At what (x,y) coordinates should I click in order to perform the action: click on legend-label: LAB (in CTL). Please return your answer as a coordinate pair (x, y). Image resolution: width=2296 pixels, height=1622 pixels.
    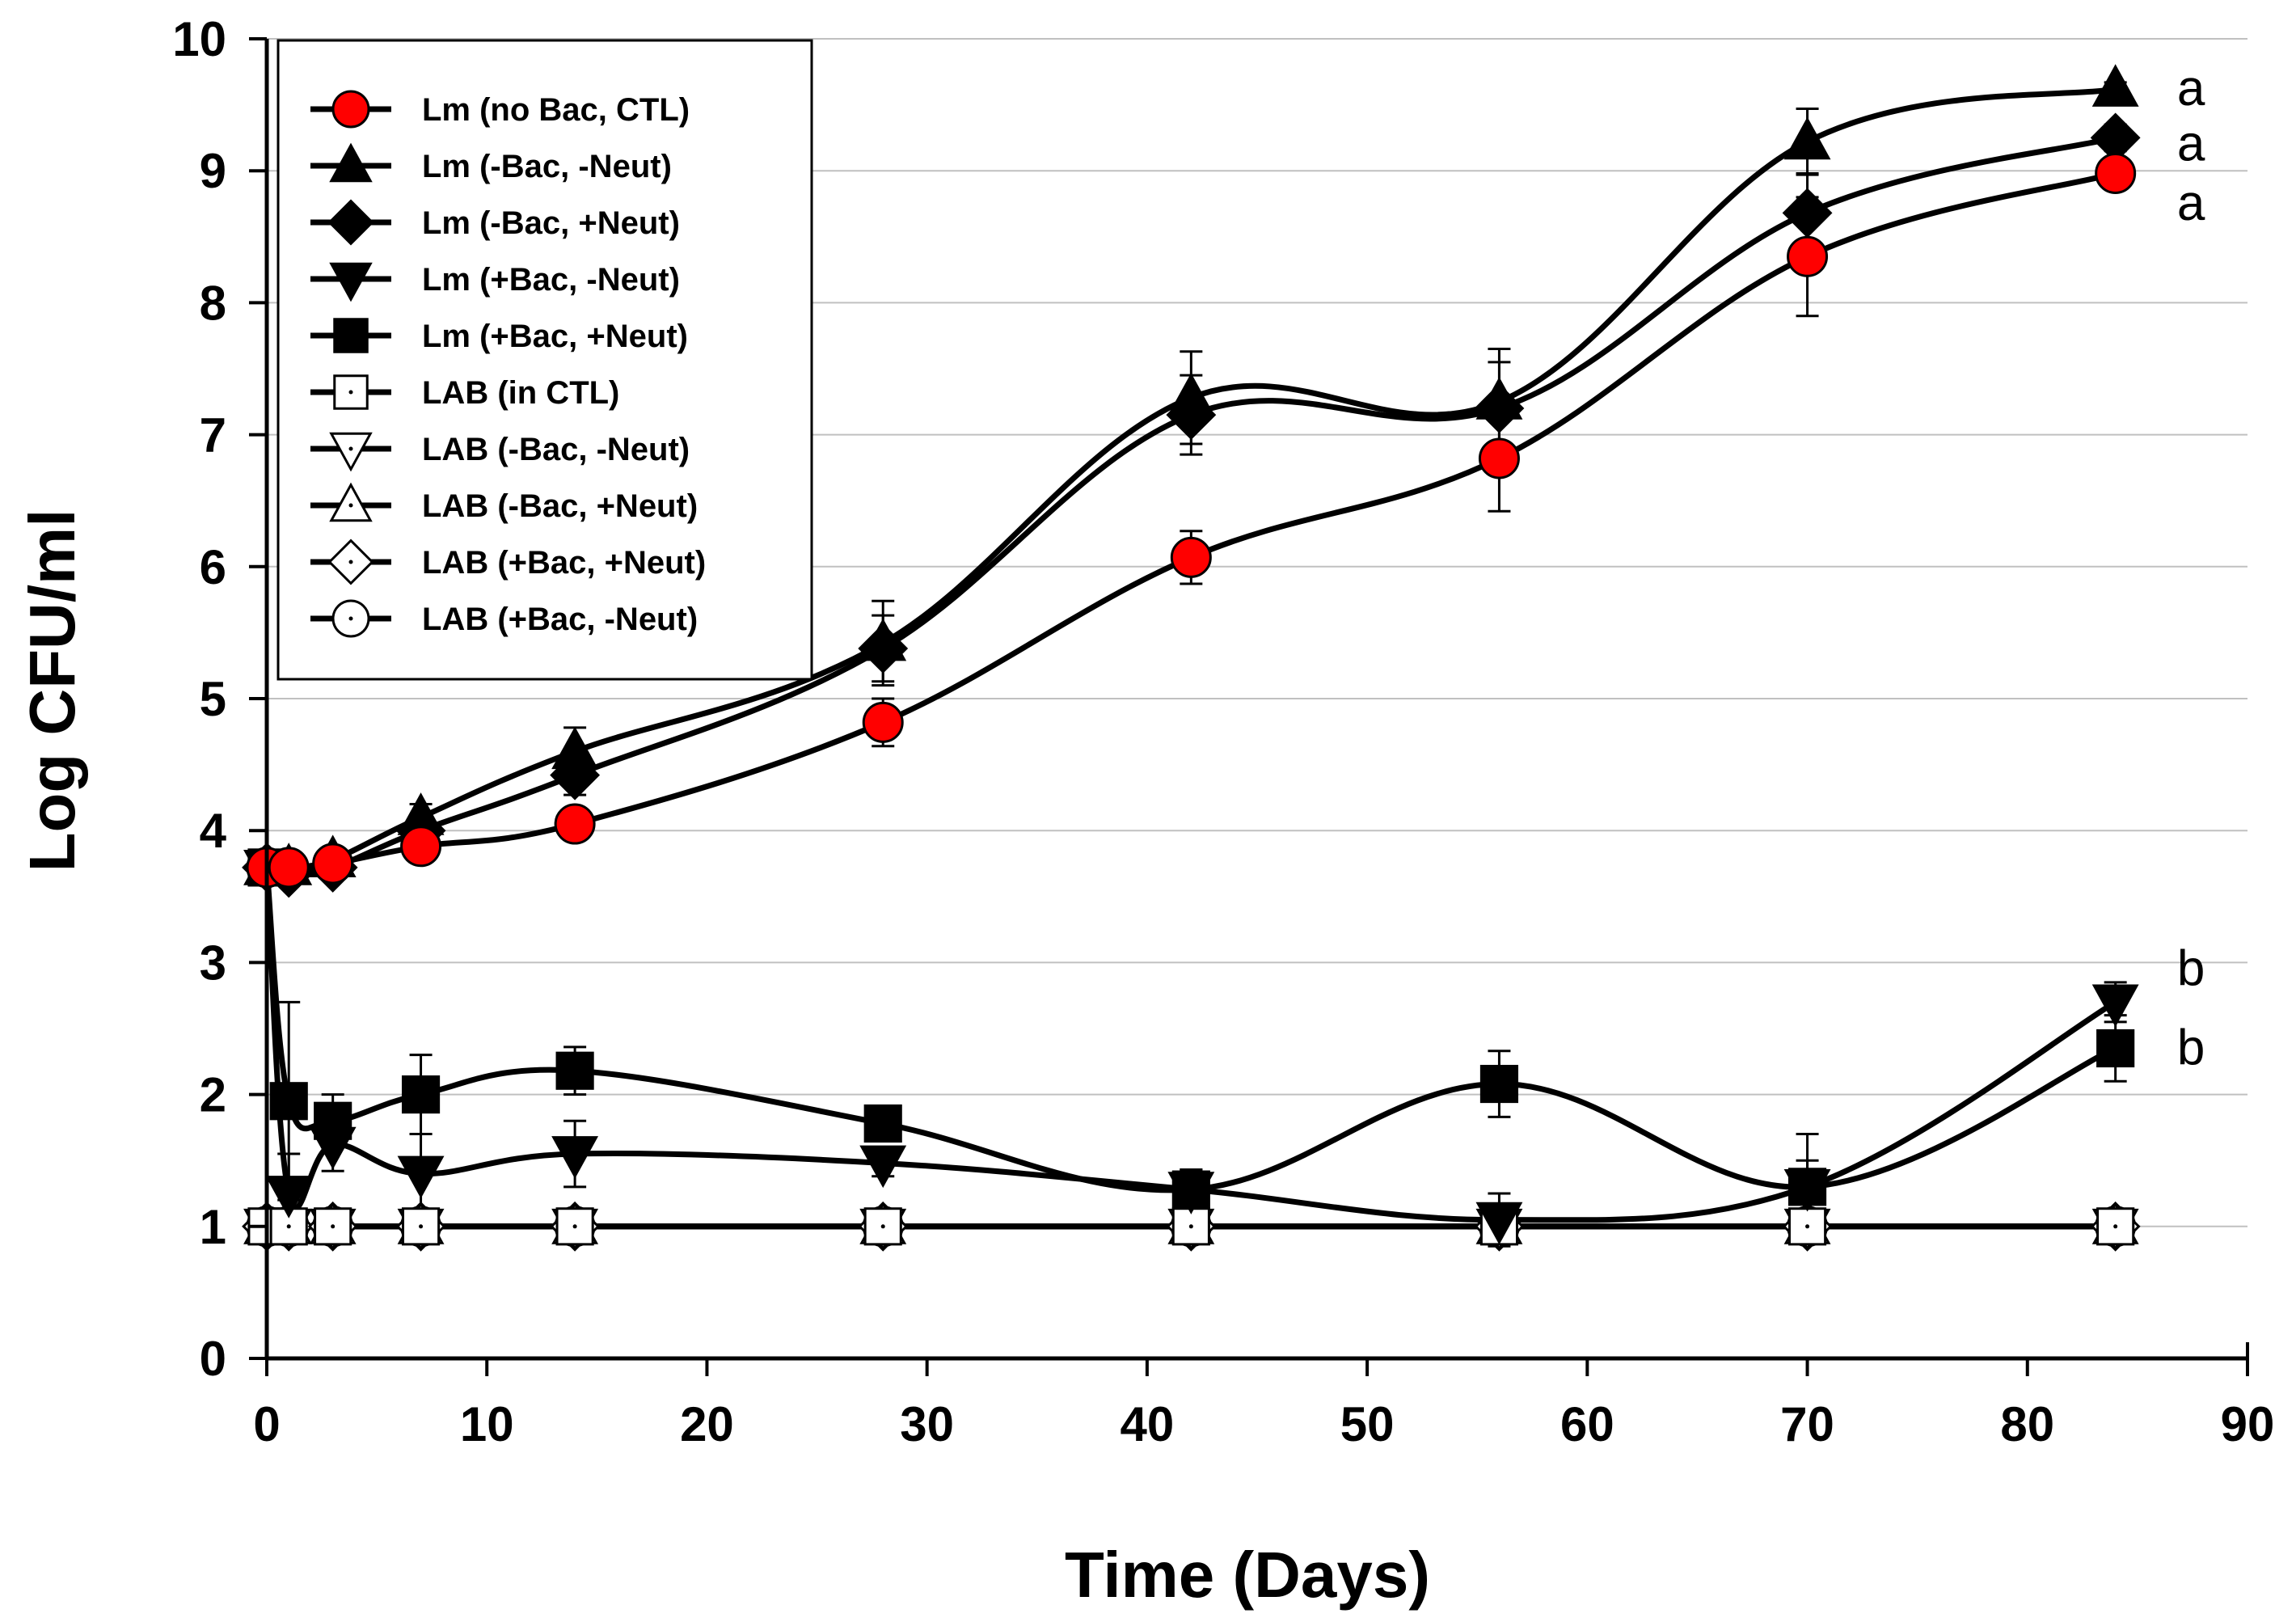
    Looking at the image, I should click on (521, 393).